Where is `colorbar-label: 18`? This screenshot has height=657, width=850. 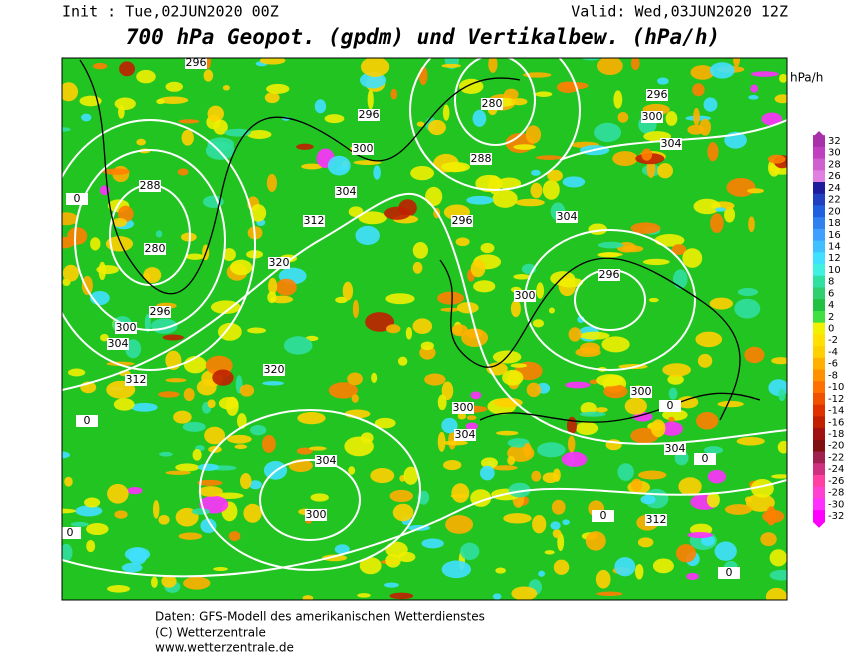 colorbar-label: 18 is located at coordinates (834, 223).